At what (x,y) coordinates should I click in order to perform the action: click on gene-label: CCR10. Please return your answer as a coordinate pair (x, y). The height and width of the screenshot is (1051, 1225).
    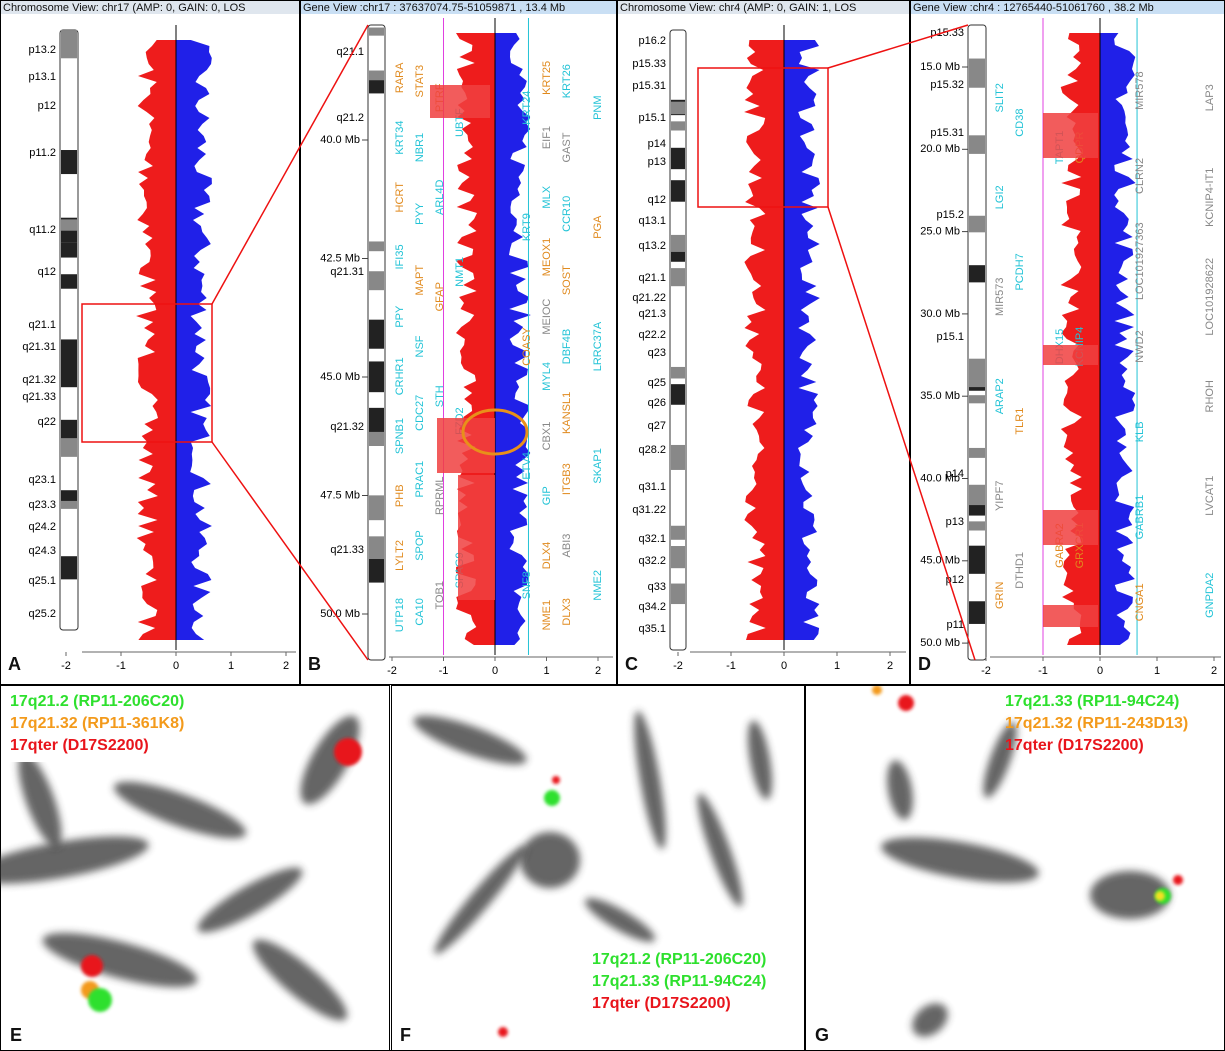
    Looking at the image, I should click on (567, 214).